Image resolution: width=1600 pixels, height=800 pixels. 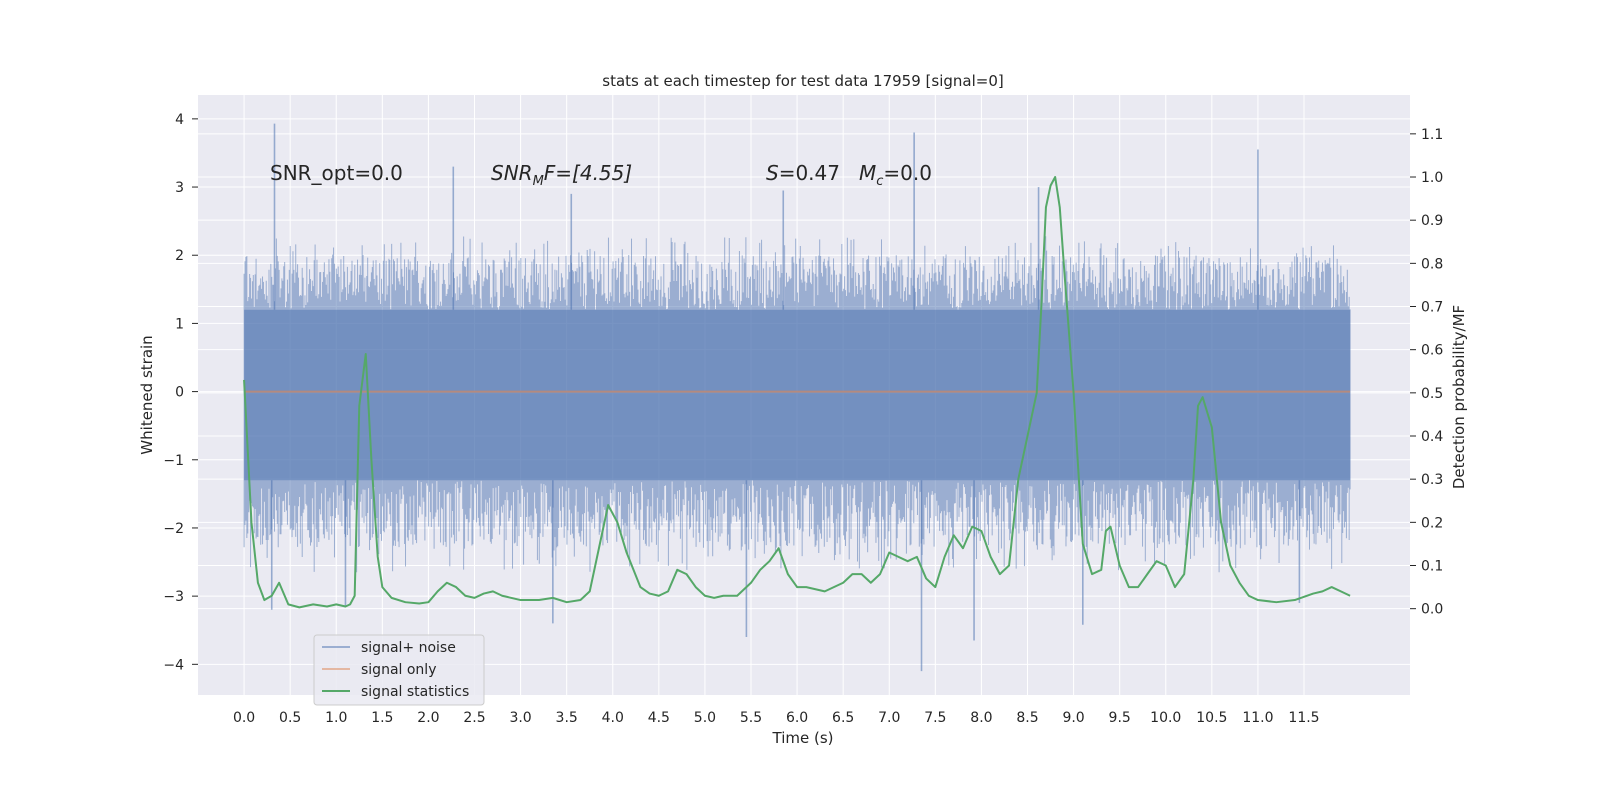 What do you see at coordinates (1432, 178) in the screenshot?
I see `y-tick-label-right: 1.0` at bounding box center [1432, 178].